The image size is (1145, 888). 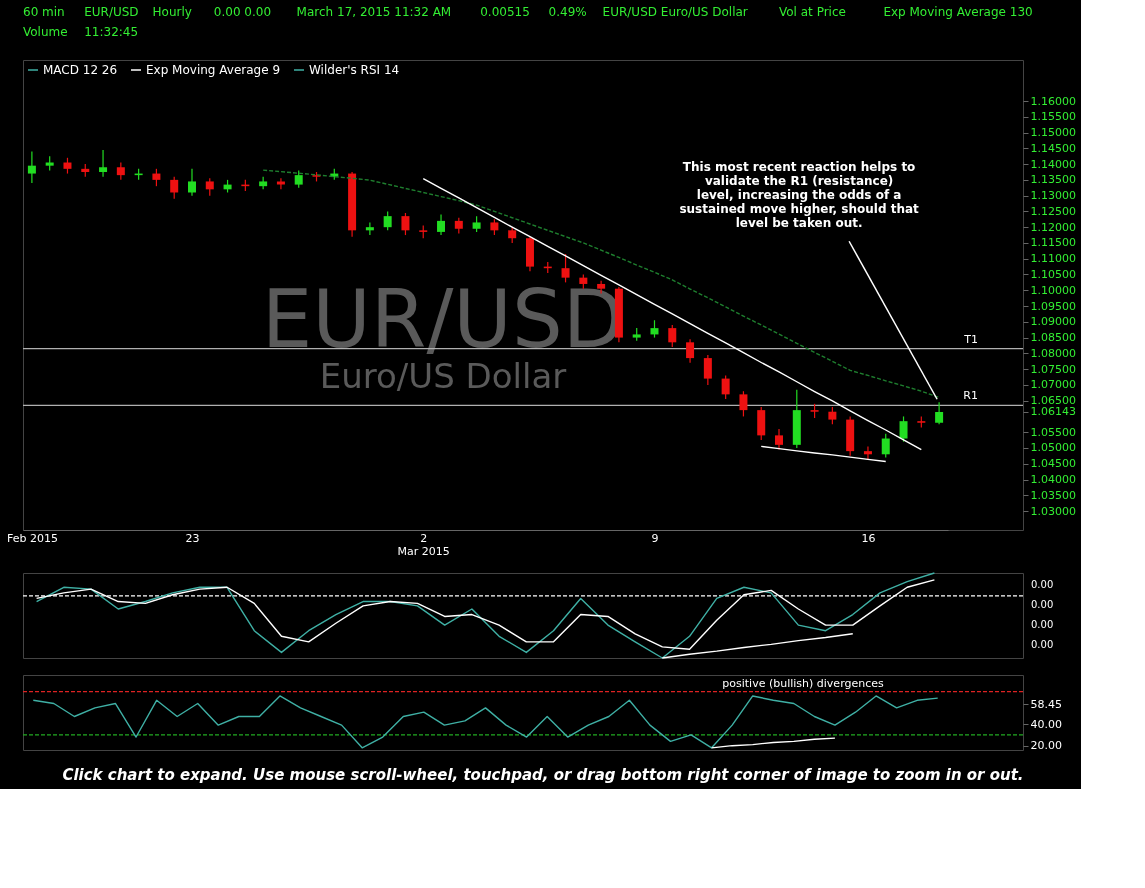 I want to click on text: EUR/USD Euro/US Dollar, so click(x=675, y=12).